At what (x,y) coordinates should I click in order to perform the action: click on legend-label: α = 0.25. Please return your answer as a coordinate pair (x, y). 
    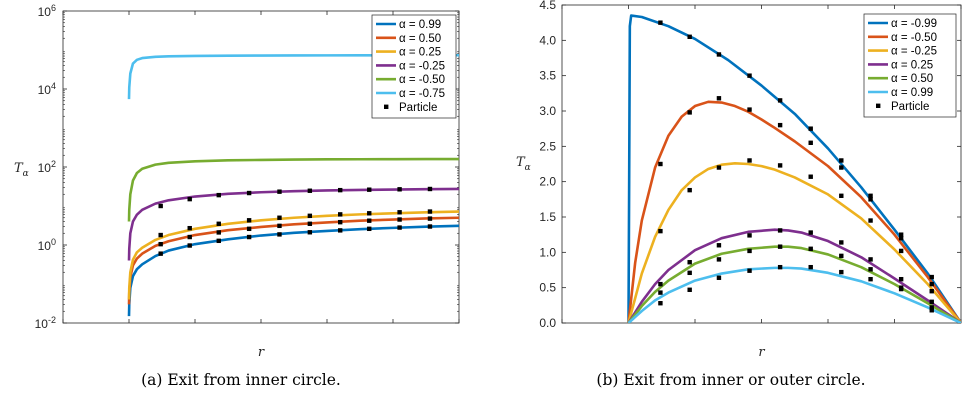
    Looking at the image, I should click on (912, 65).